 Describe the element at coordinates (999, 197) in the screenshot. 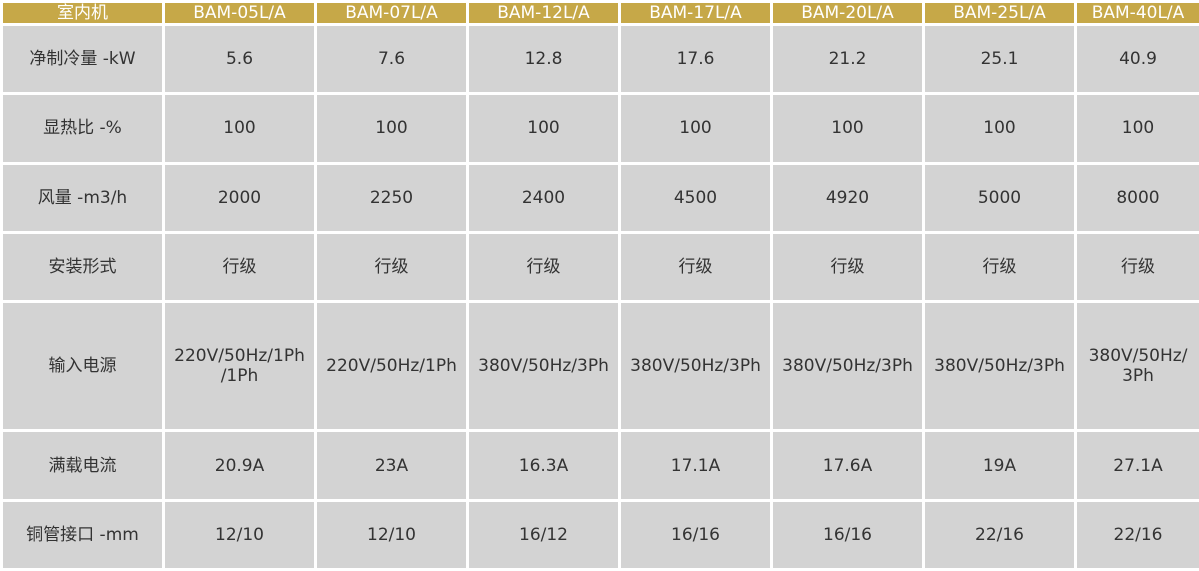

I see `table-cell: 5000` at that location.